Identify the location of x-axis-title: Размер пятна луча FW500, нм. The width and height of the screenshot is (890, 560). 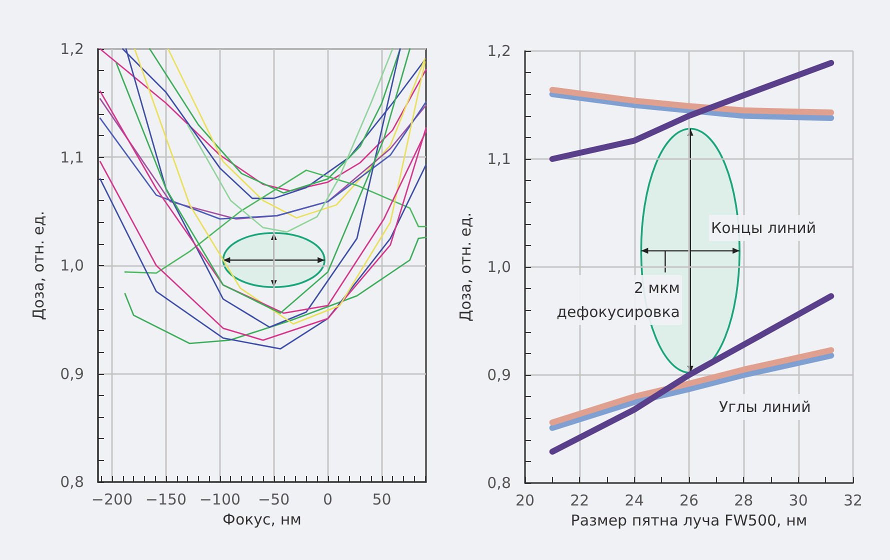
(689, 521).